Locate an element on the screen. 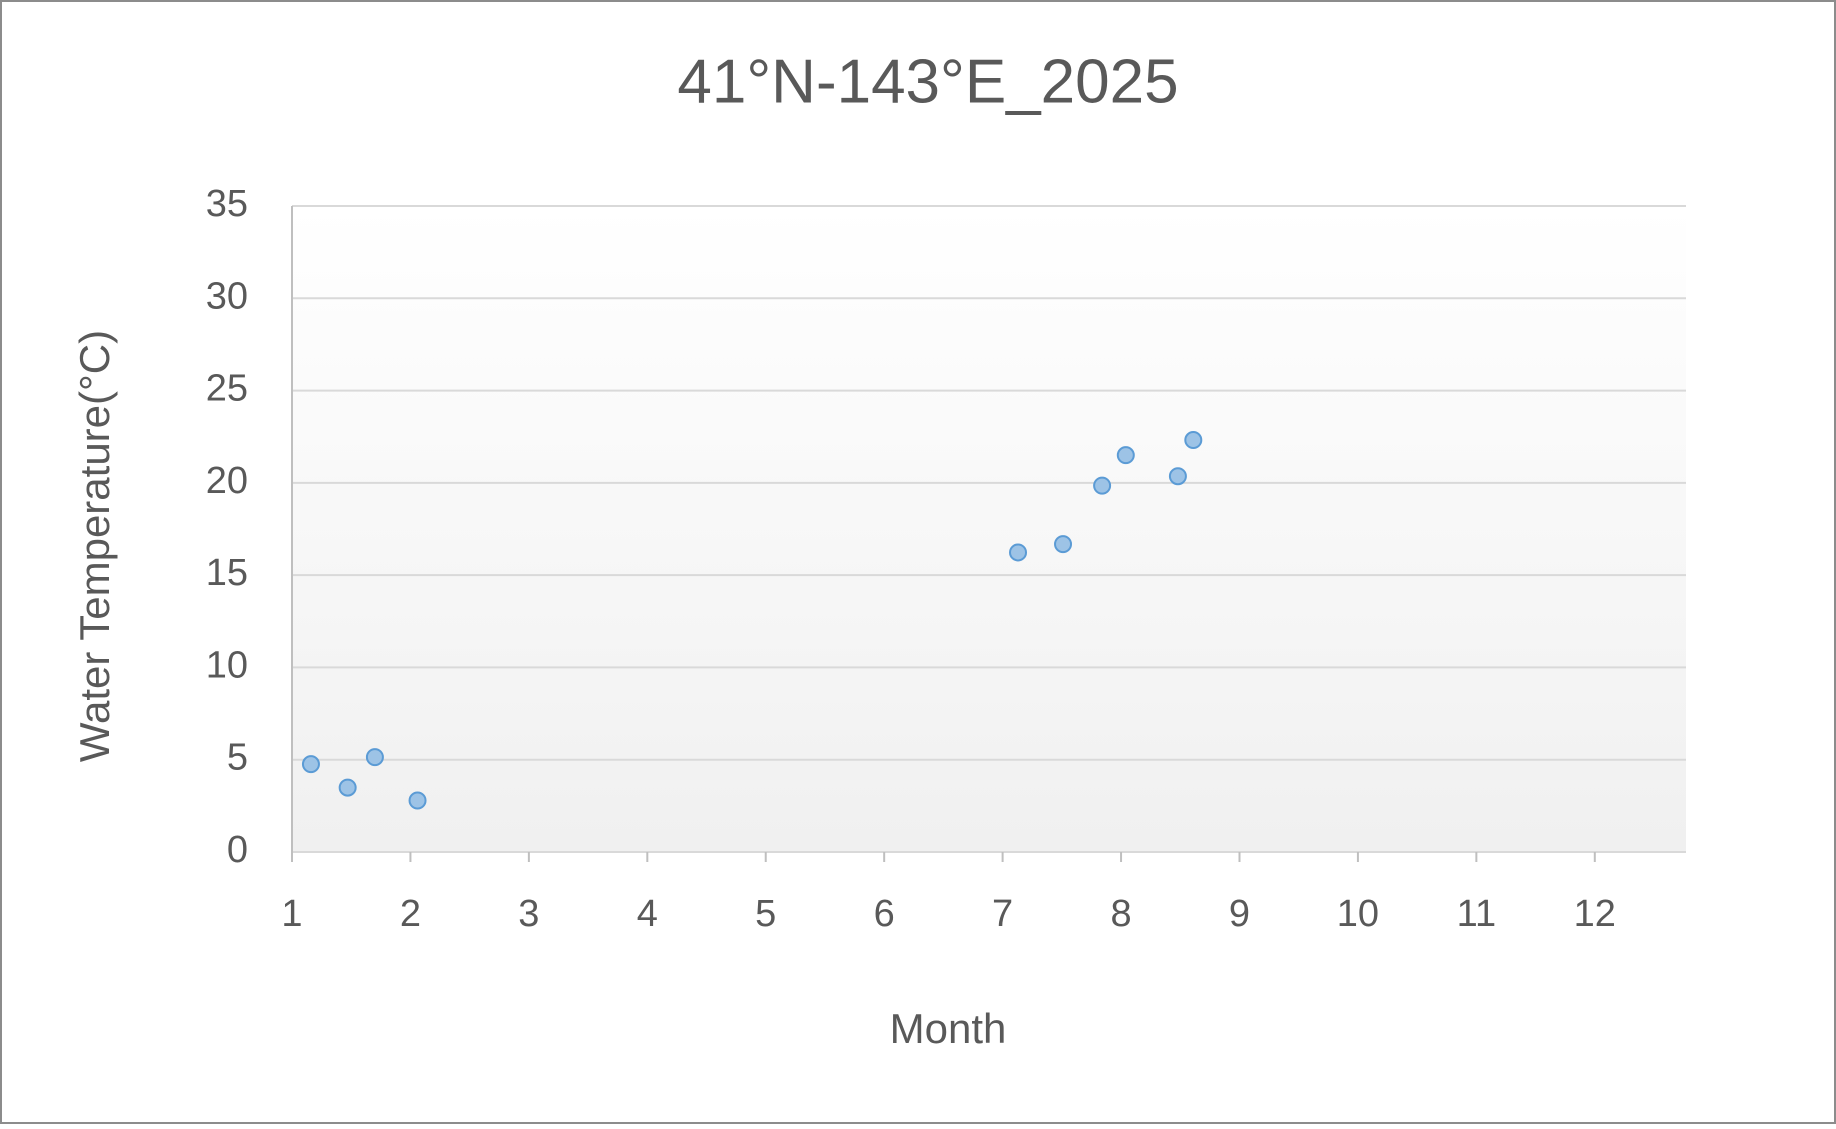 Image resolution: width=1836 pixels, height=1129 pixels. y-tick-label: 15 is located at coordinates (227, 573).